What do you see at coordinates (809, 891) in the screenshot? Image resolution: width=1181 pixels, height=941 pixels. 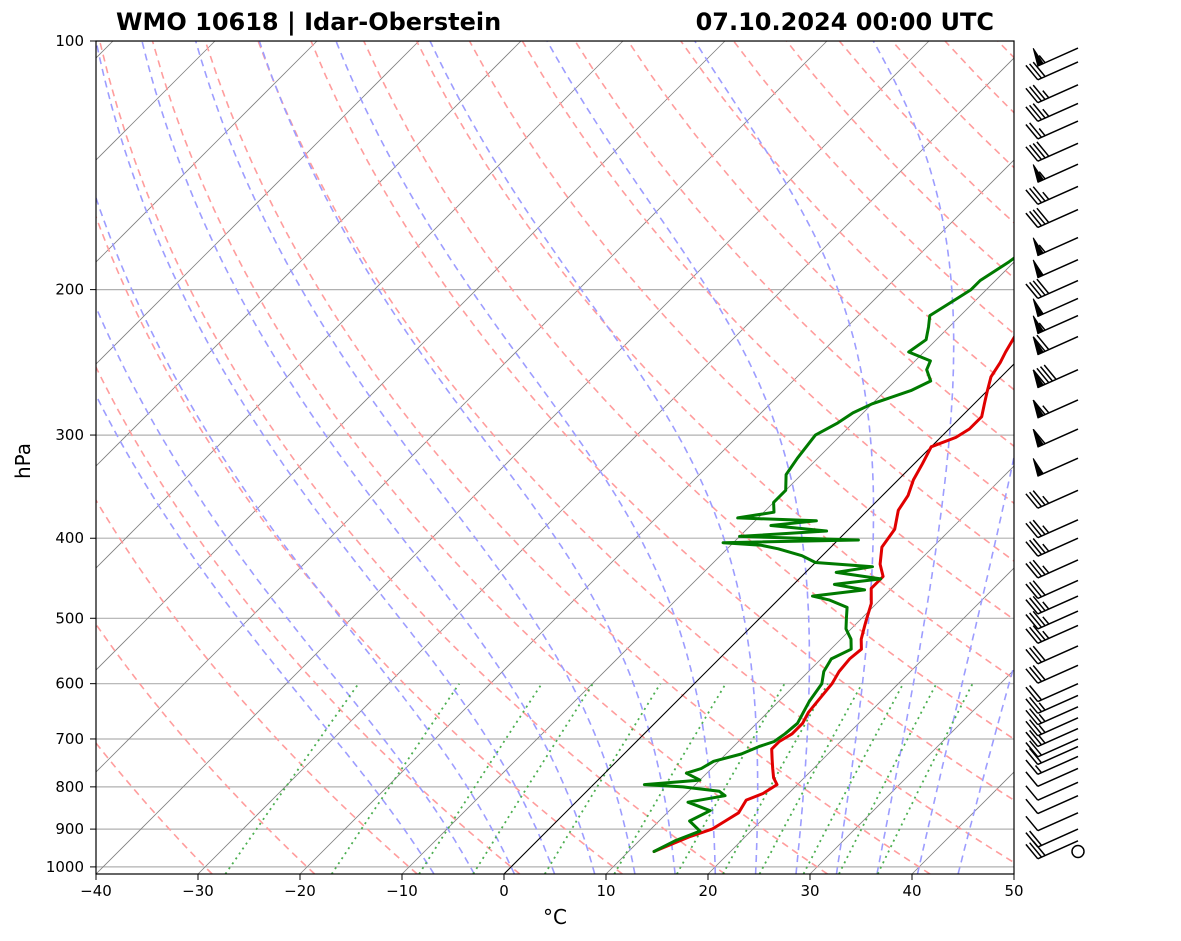 I see `x-tick-label: 30` at bounding box center [809, 891].